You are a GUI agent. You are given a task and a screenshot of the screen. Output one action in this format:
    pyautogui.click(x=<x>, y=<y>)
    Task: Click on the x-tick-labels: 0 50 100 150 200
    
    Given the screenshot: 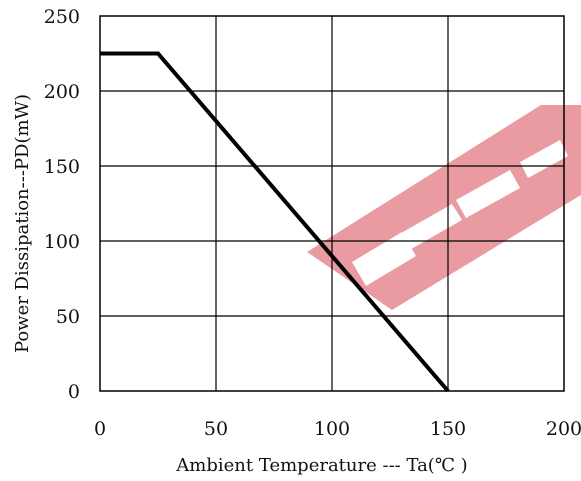 What is the action you would take?
    pyautogui.click(x=337, y=429)
    